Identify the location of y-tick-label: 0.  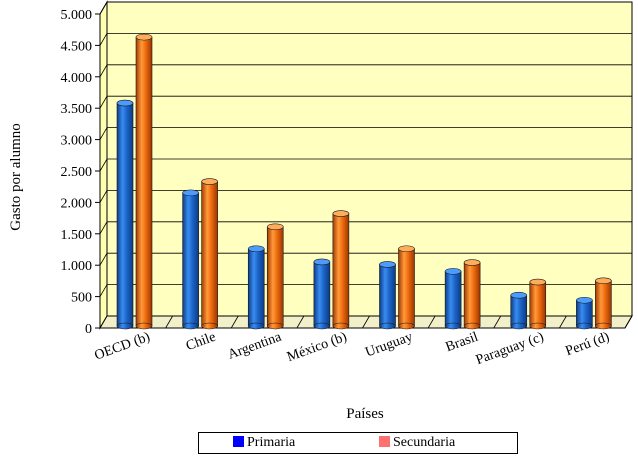
(88, 329).